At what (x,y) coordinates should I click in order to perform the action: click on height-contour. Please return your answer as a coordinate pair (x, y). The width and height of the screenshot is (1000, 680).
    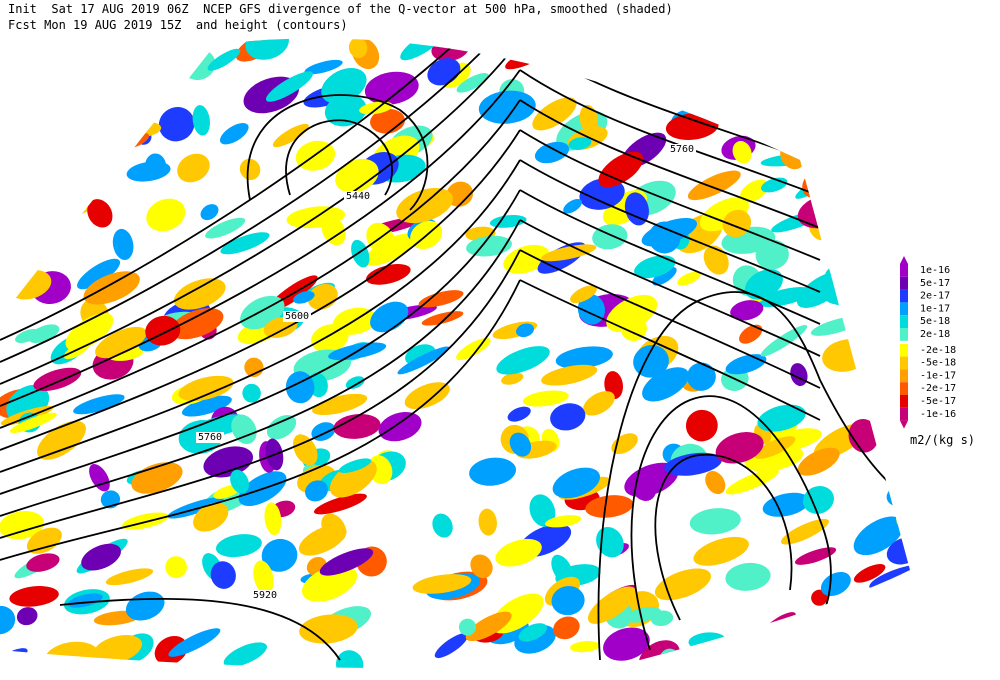
    Looking at the image, I should click on (200, 629).